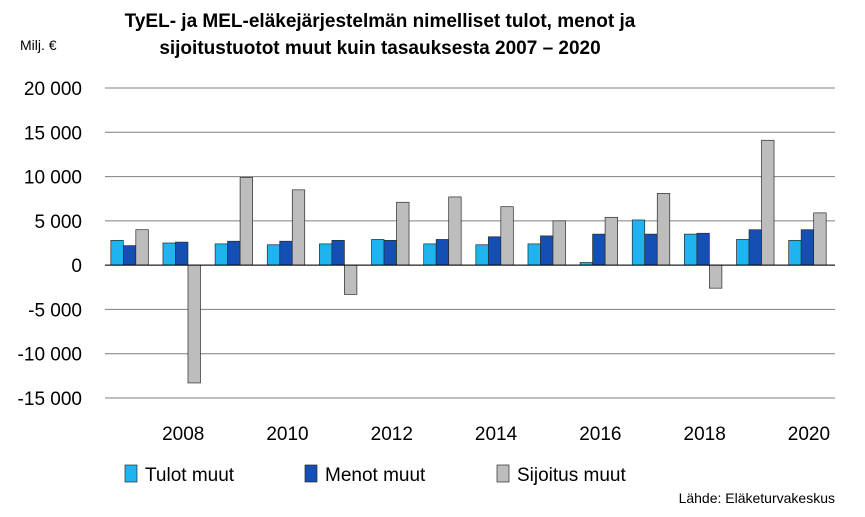 Image resolution: width=865 pixels, height=517 pixels. I want to click on bar-tulot-muut-2011, so click(326, 254).